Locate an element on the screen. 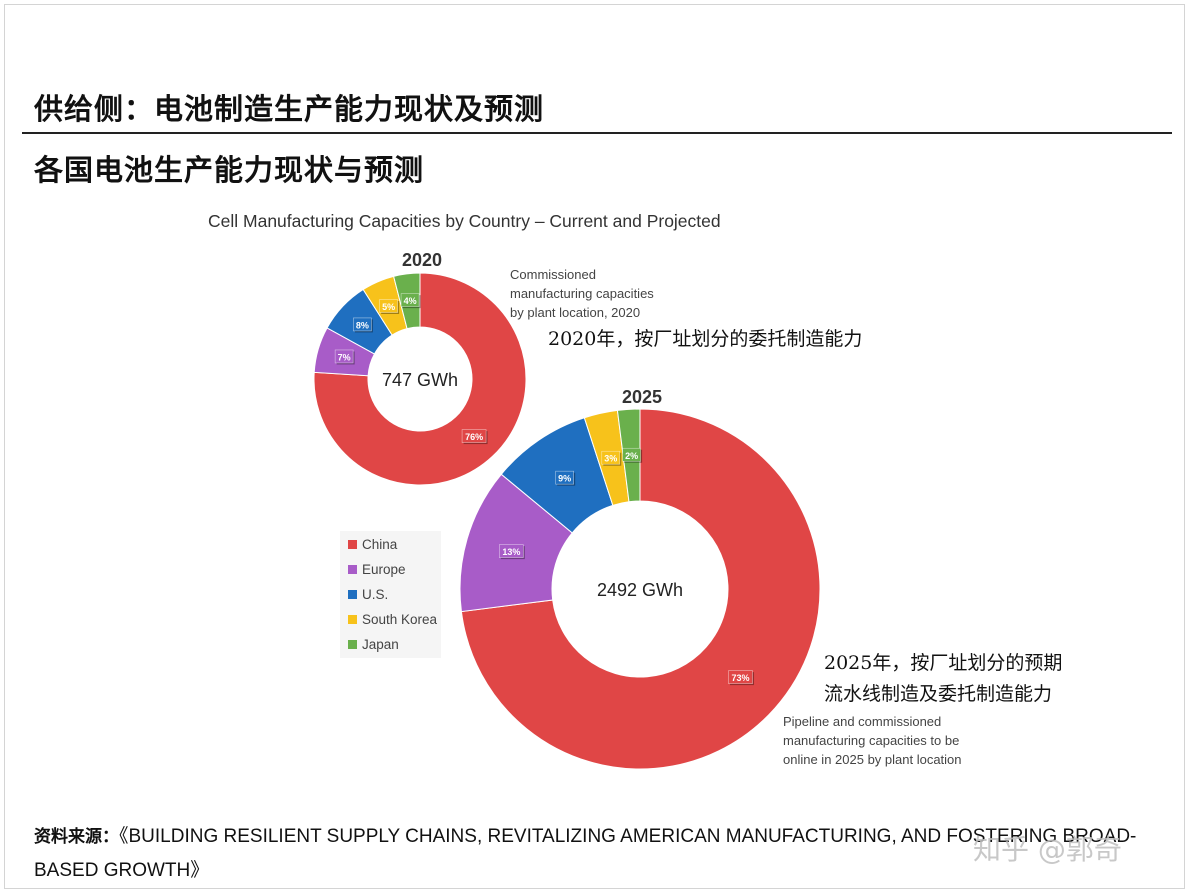  year-label-2025: 2025 is located at coordinates (642, 397).